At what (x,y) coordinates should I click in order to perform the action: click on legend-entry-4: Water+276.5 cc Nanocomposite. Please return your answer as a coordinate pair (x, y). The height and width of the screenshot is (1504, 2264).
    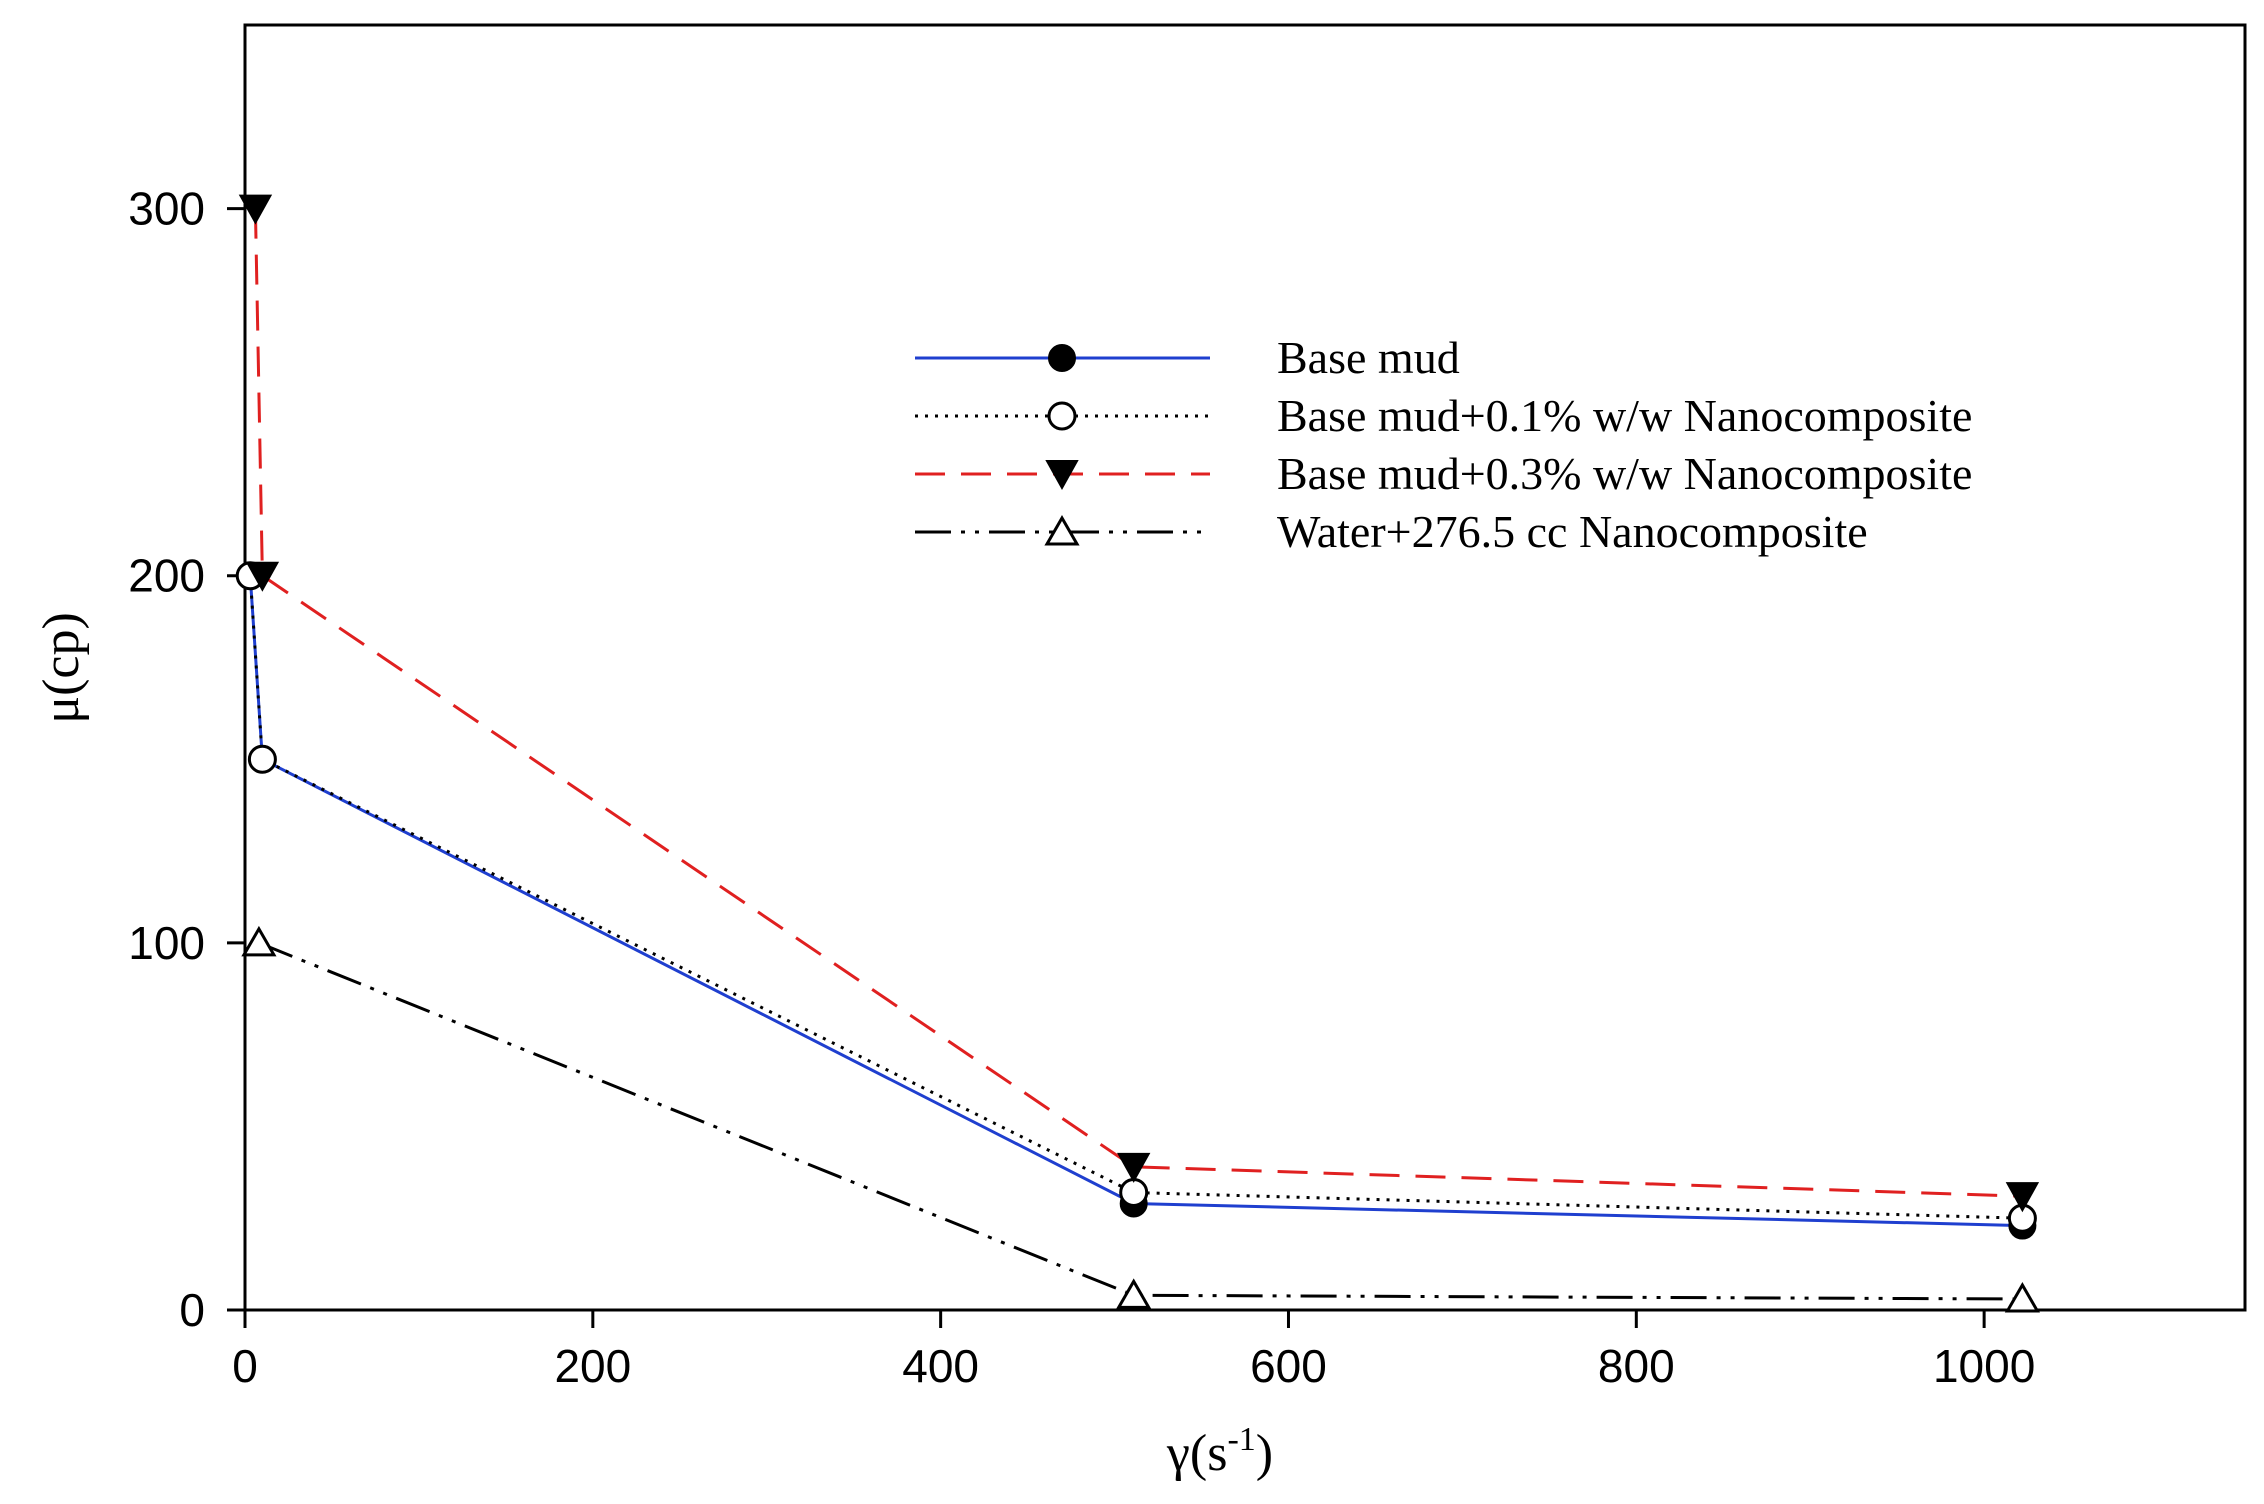
    Looking at the image, I should click on (1391, 531).